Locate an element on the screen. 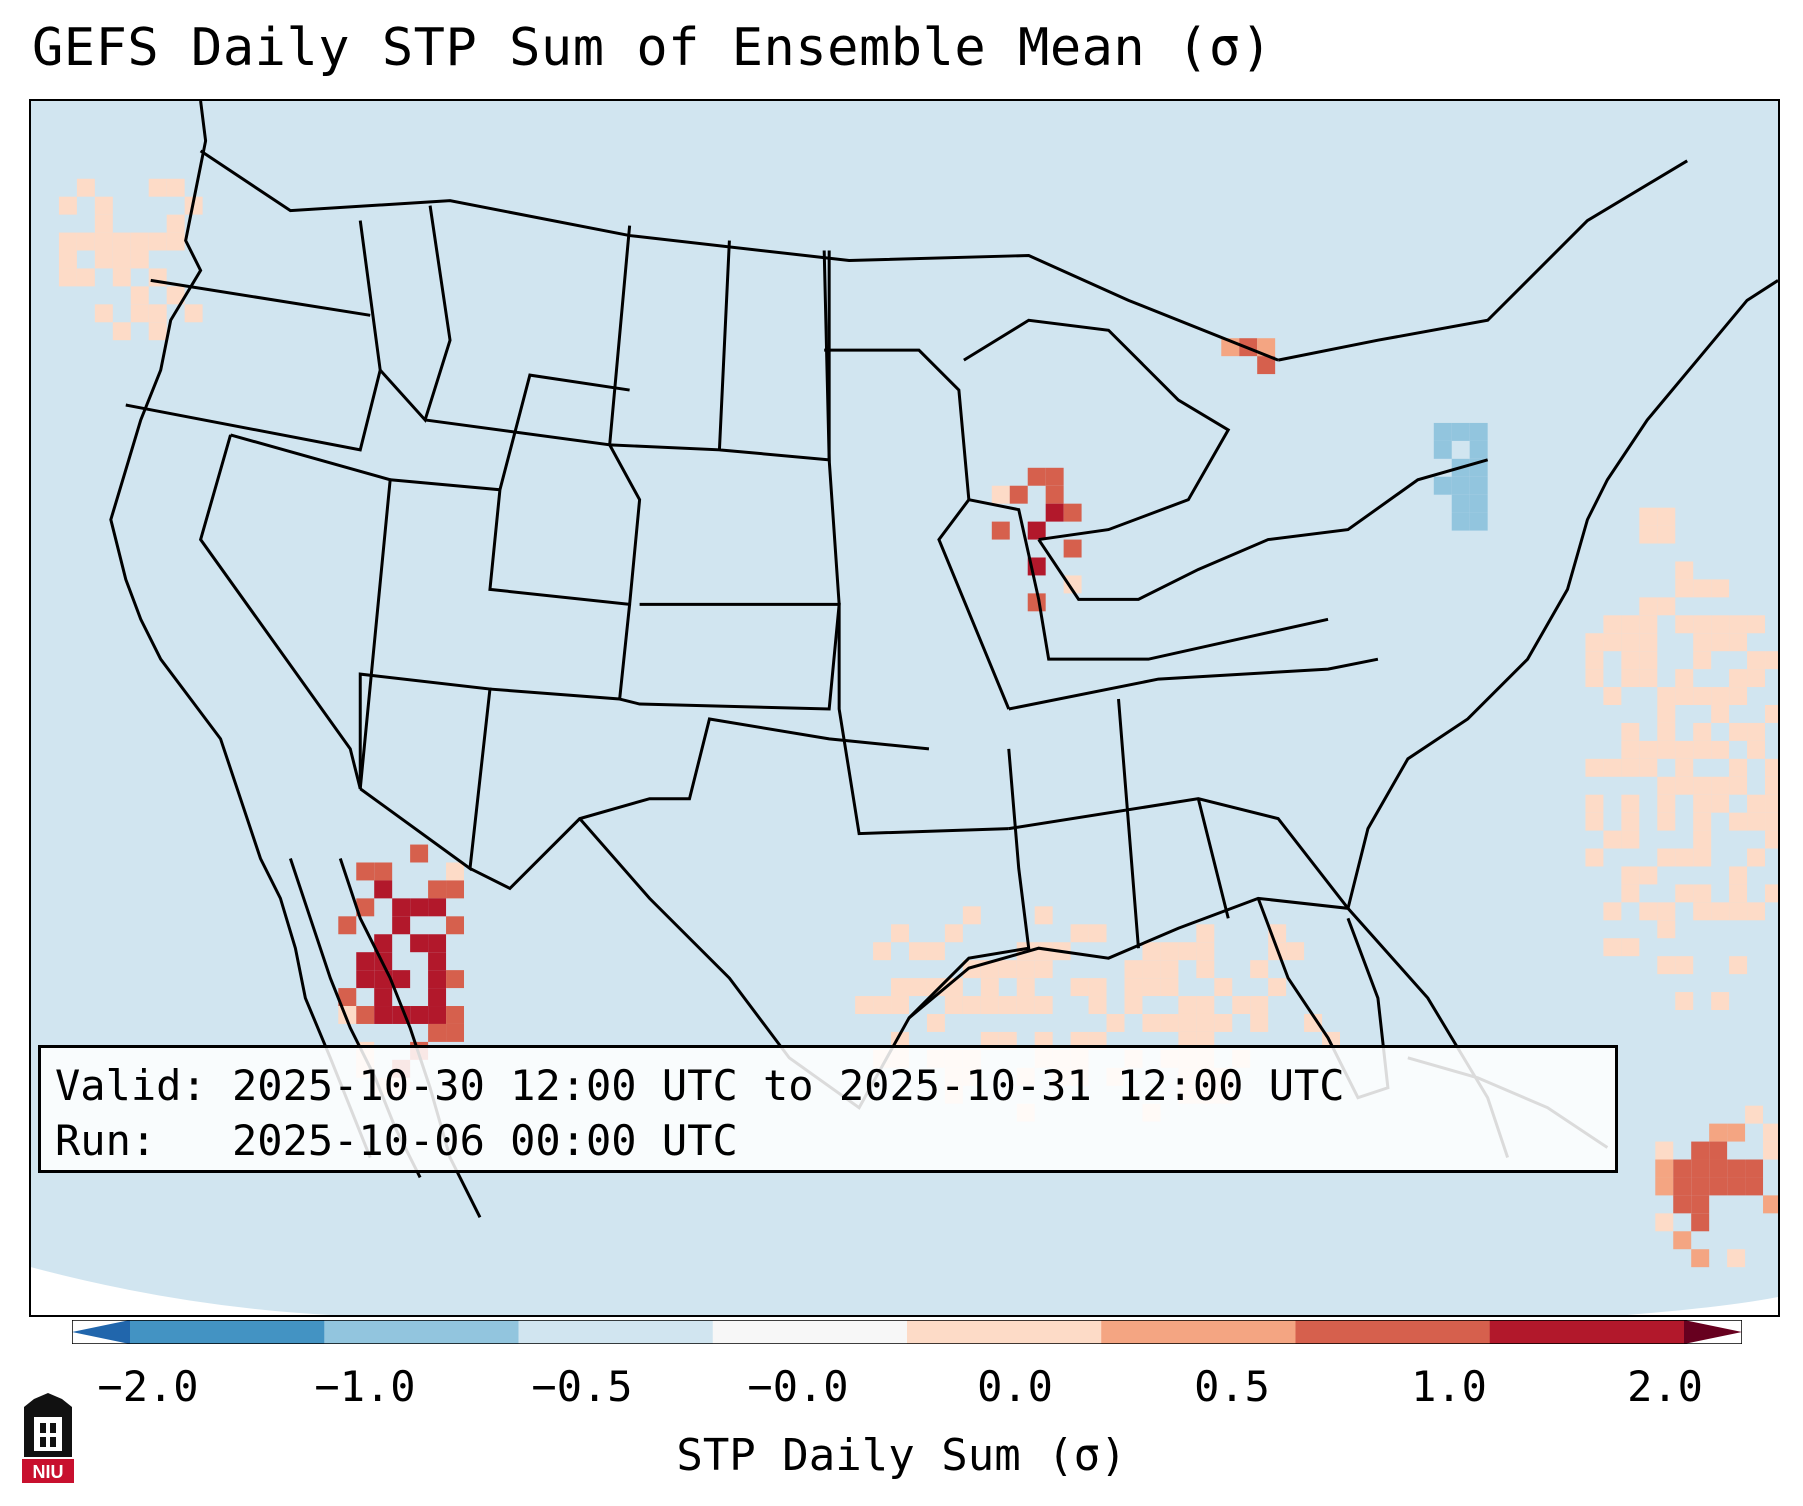 Image resolution: width=1803 pixels, height=1506 pixels. colorbar-tick: −2.0 is located at coordinates (148, 1386).